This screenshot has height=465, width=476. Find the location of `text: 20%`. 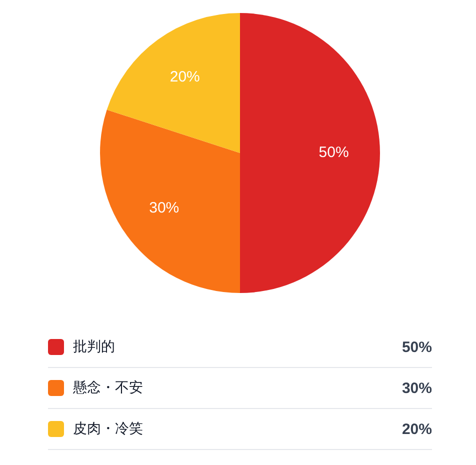

text: 20% is located at coordinates (417, 429).